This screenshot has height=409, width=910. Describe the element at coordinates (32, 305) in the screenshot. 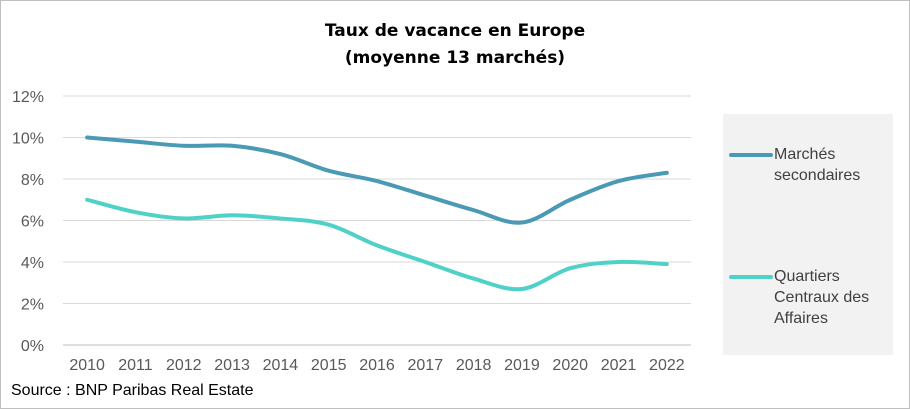

I see `y-tick-label: 2%` at that location.